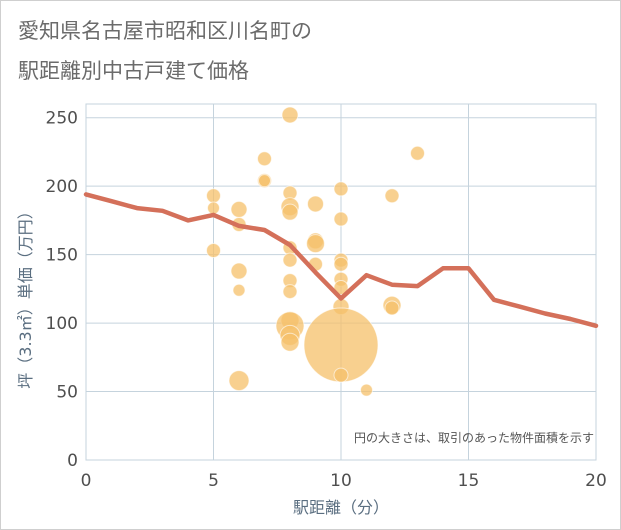 Image resolution: width=621 pixels, height=530 pixels. I want to click on y-tick-label: 0, so click(72, 461).